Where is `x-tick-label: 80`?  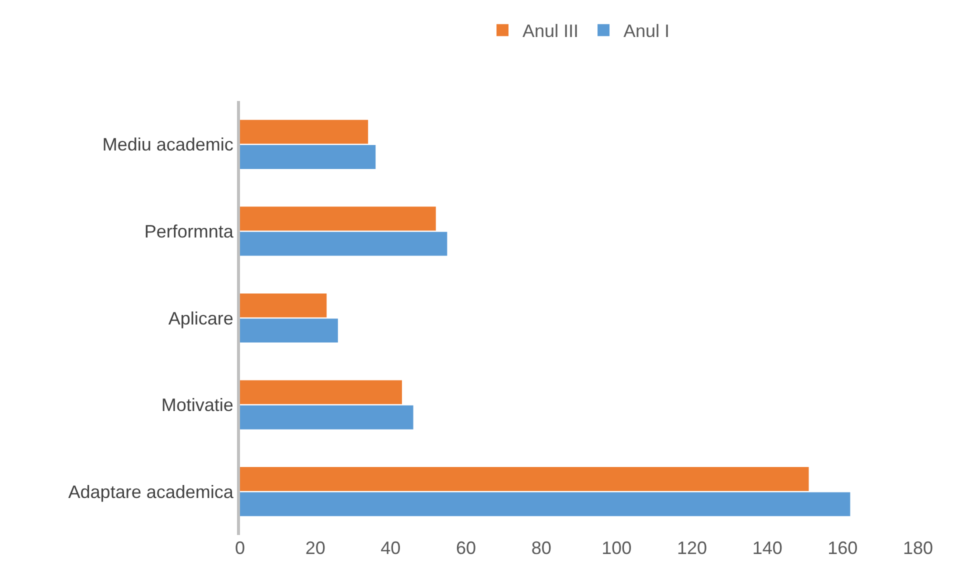
x-tick-label: 80 is located at coordinates (541, 548).